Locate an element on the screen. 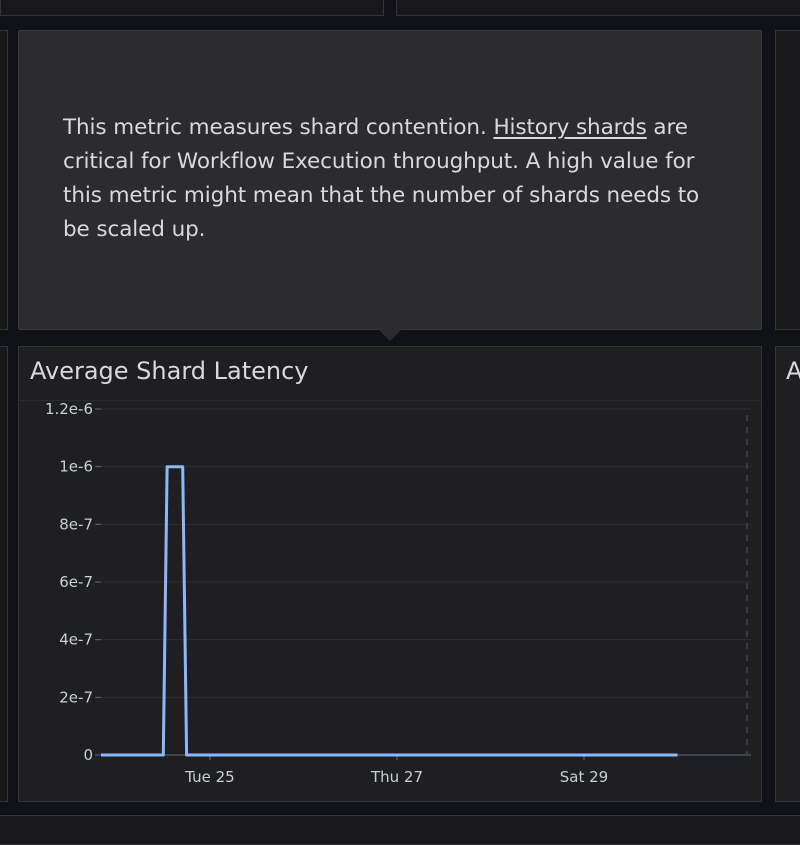 Image resolution: width=800 pixels, height=845 pixels. left-edge-panel is located at coordinates (4, 180).